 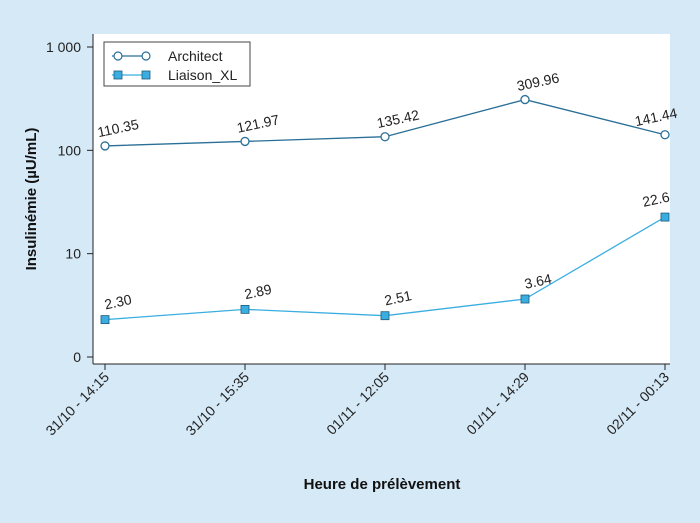 What do you see at coordinates (357, 403) in the screenshot?
I see `x-tick-label: 01/11 - 12:05` at bounding box center [357, 403].